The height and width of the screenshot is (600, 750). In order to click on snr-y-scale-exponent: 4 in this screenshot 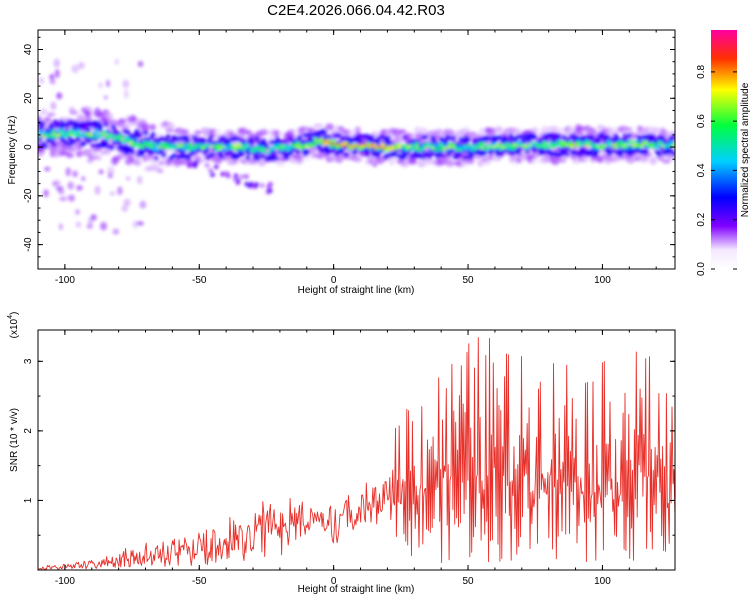, I will do `click(10, 317)`.